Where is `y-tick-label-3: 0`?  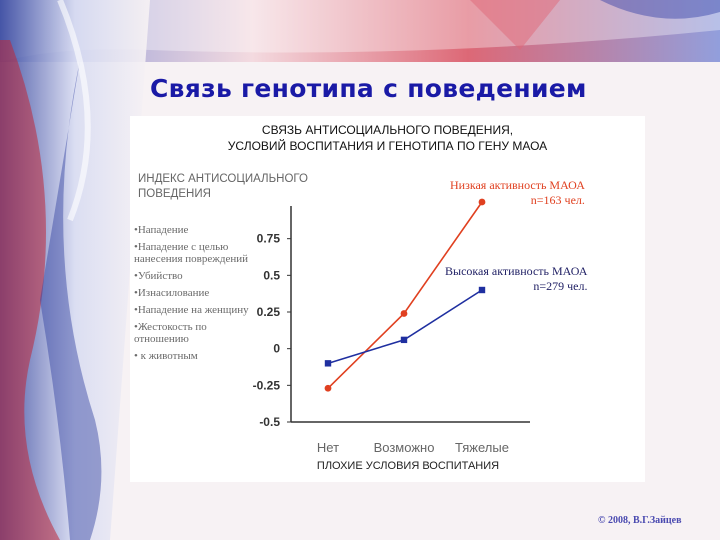
y-tick-label-3: 0 is located at coordinates (276, 349).